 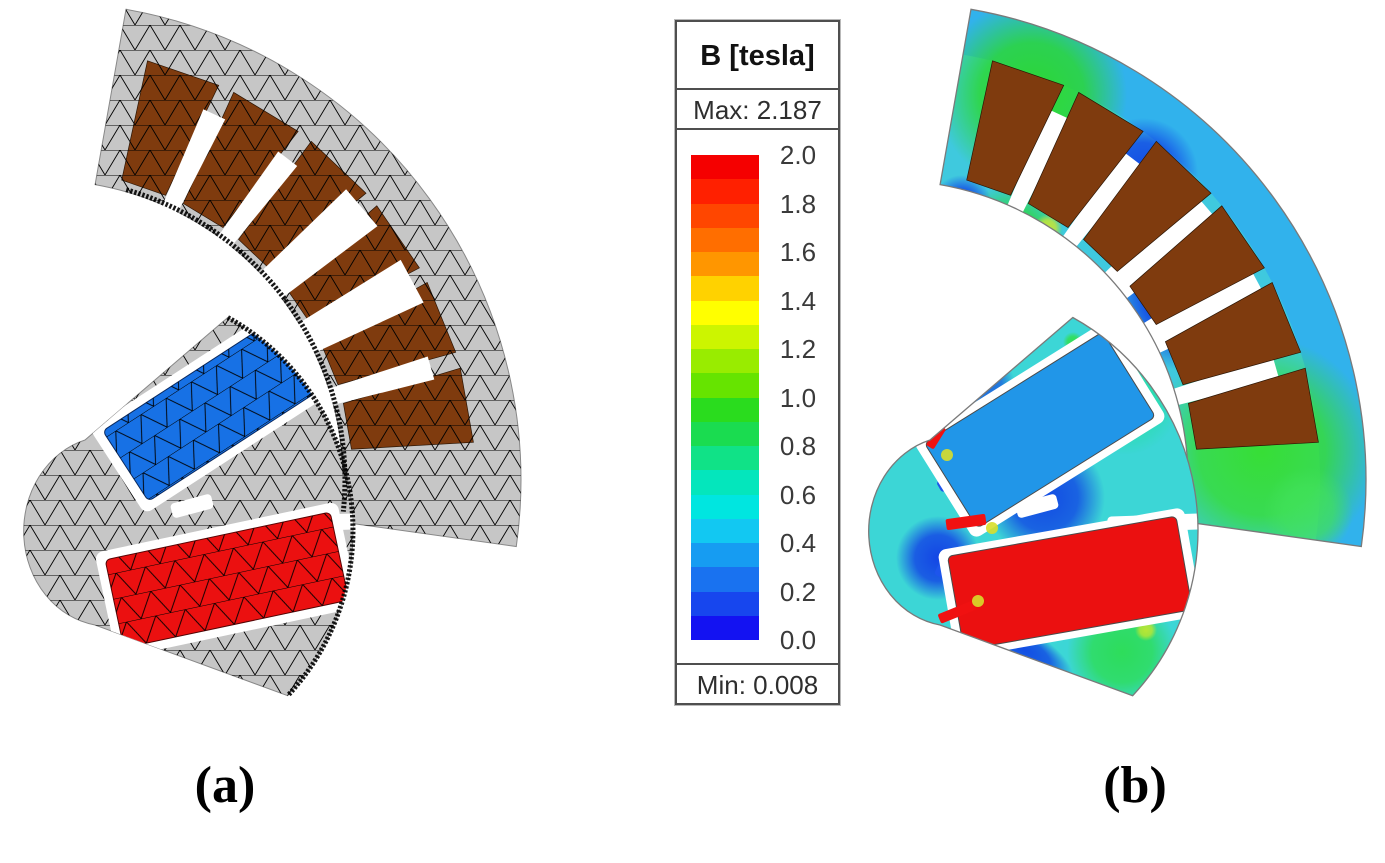 What do you see at coordinates (798, 300) in the screenshot?
I see `colorbar-tick-label: 1.4` at bounding box center [798, 300].